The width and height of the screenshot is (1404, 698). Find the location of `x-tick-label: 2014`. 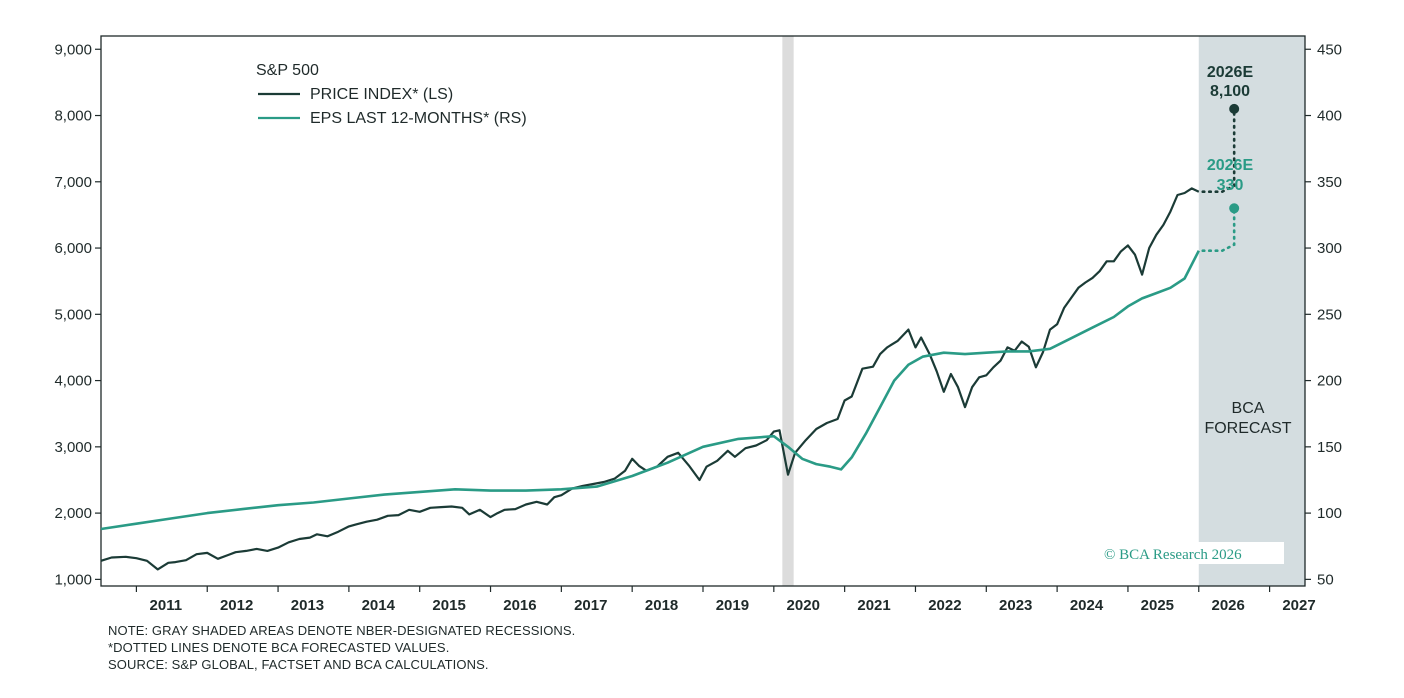

x-tick-label: 2014 is located at coordinates (379, 605).